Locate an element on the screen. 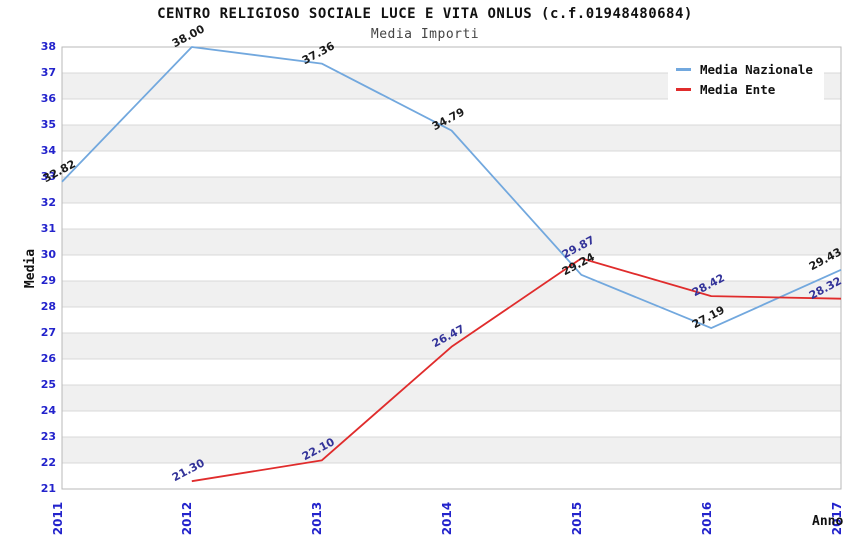 Image resolution: width=850 pixels, height=550 pixels. x-tick-label: 2011 is located at coordinates (57, 518).